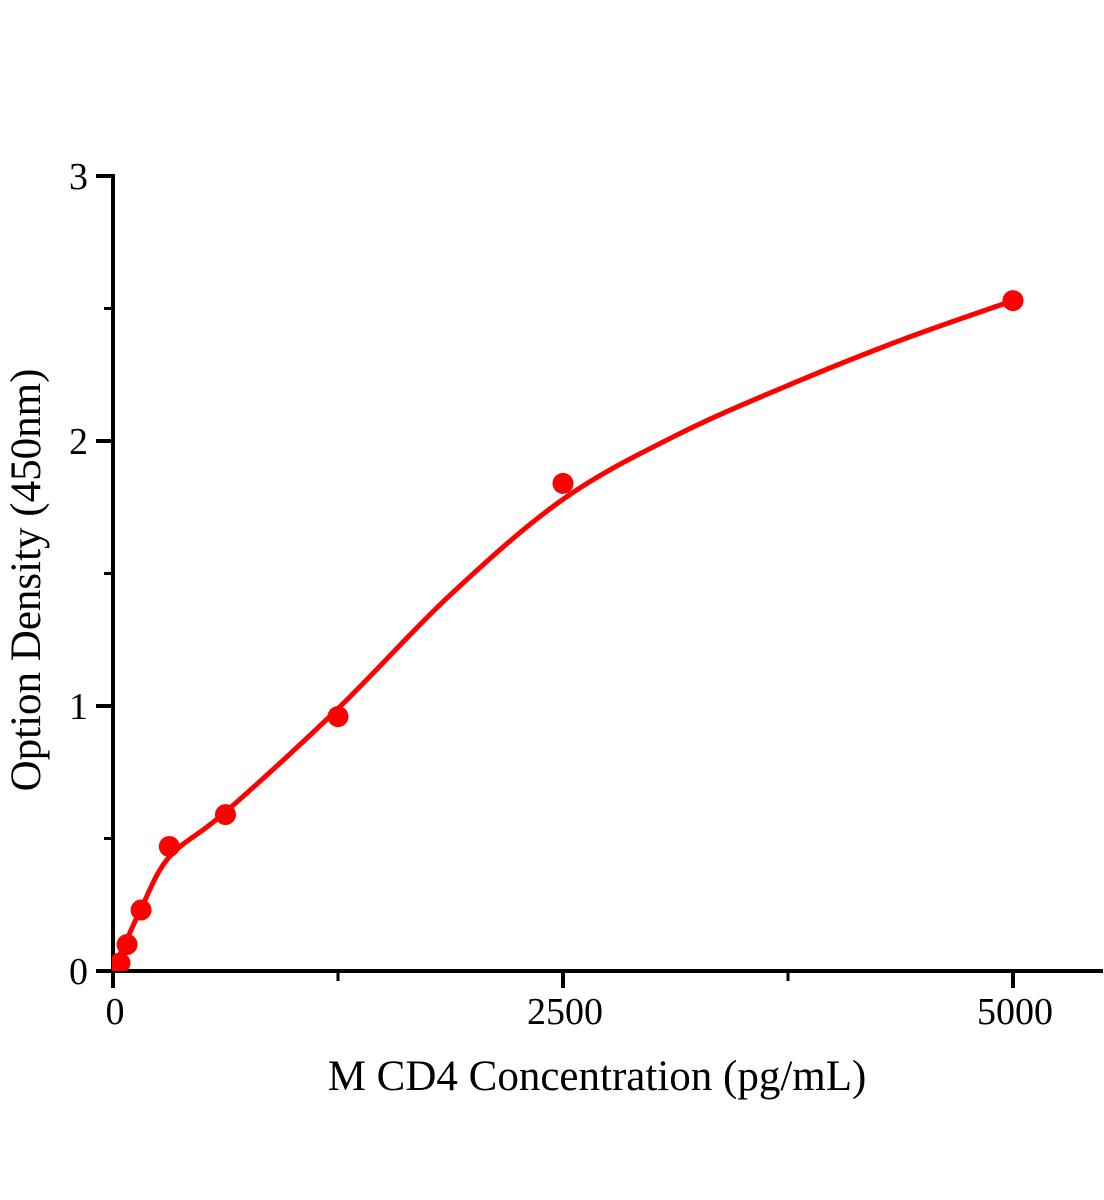  What do you see at coordinates (565, 1012) in the screenshot?
I see `x-tick-label: 2500` at bounding box center [565, 1012].